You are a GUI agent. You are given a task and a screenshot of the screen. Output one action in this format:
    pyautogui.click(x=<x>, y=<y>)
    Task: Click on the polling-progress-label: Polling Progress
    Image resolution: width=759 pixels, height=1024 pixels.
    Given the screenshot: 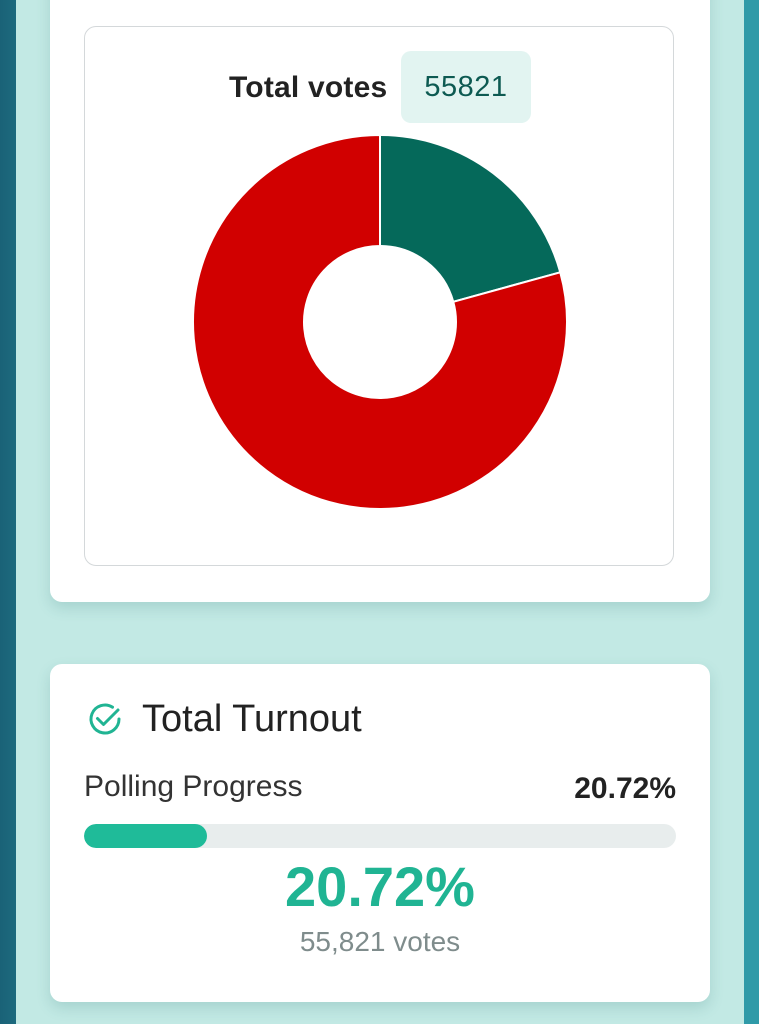 What is the action you would take?
    pyautogui.click(x=193, y=786)
    